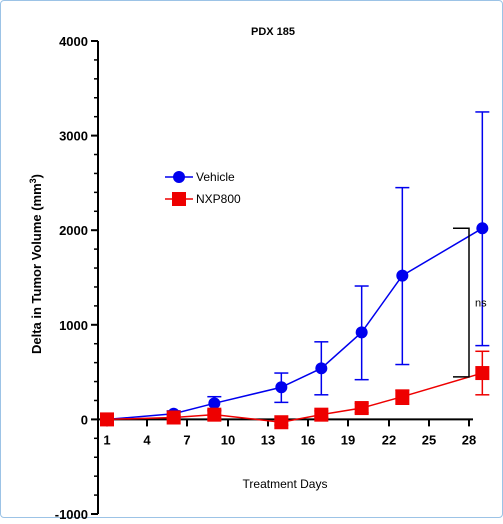 This screenshot has width=503, height=524. What do you see at coordinates (268, 439) in the screenshot?
I see `x-tick-label: 13` at bounding box center [268, 439].